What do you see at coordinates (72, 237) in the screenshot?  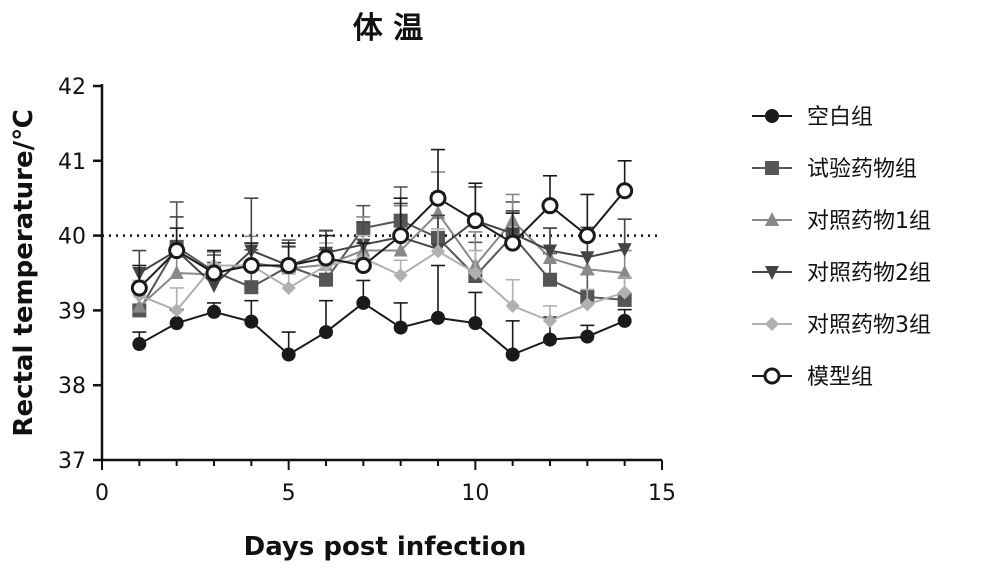 I see `y-tick-label: 40` at bounding box center [72, 237].